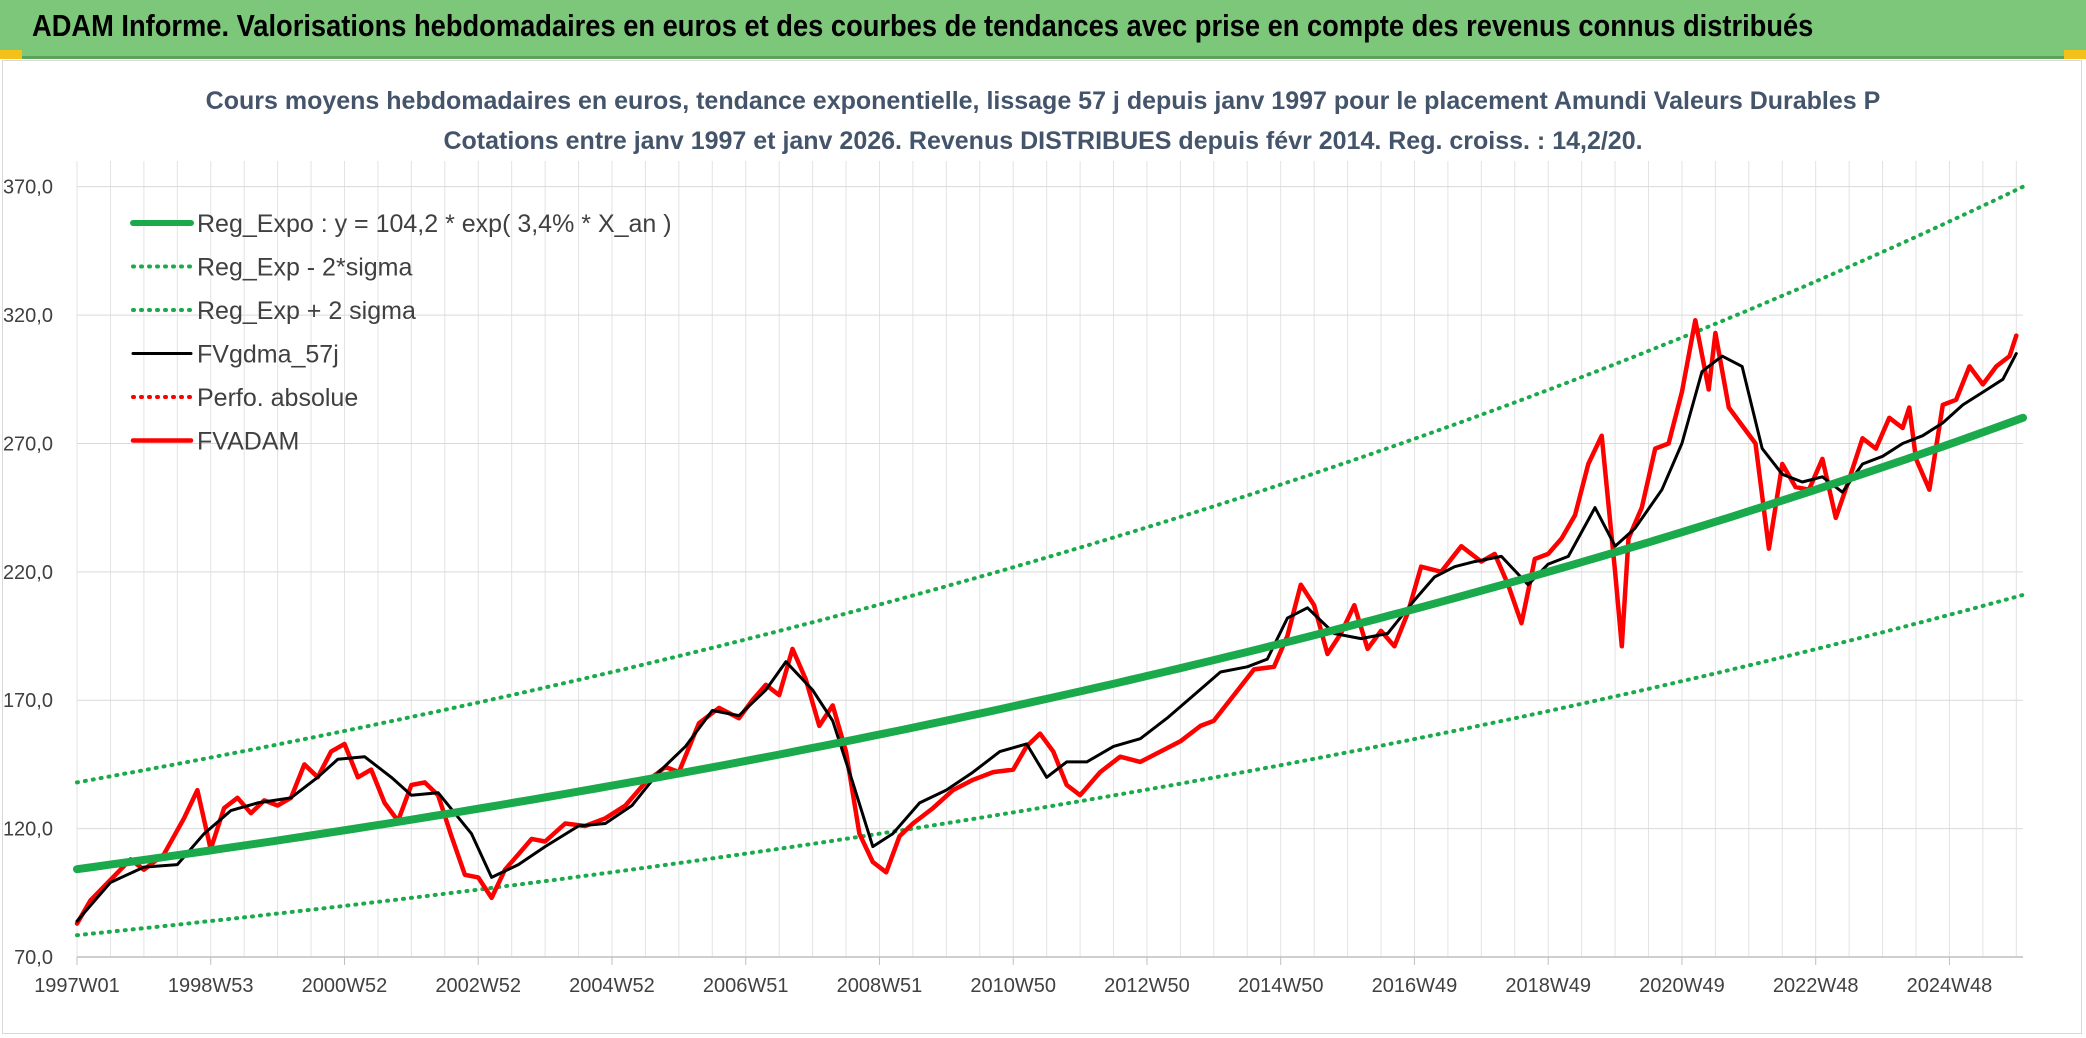  I want to click on y-tick-label: 370,0, so click(28, 188).